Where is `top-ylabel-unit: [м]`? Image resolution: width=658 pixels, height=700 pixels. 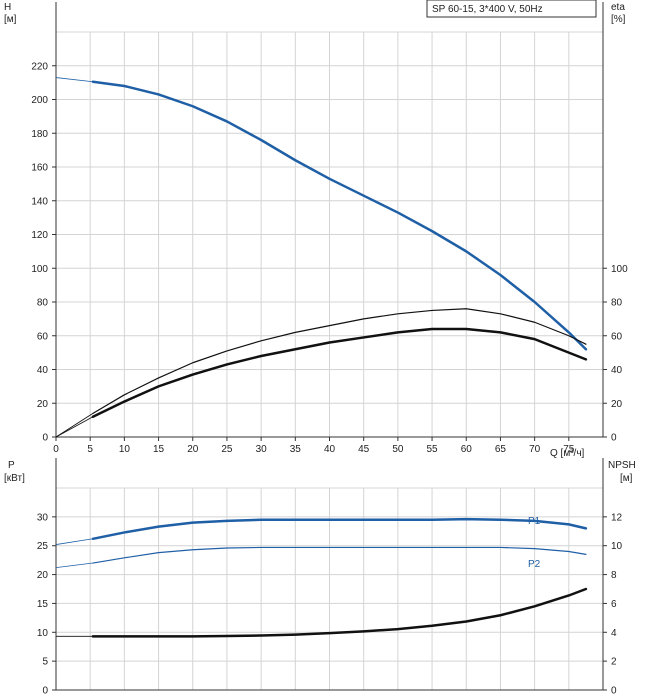
top-ylabel-unit: [м] is located at coordinates (10, 19).